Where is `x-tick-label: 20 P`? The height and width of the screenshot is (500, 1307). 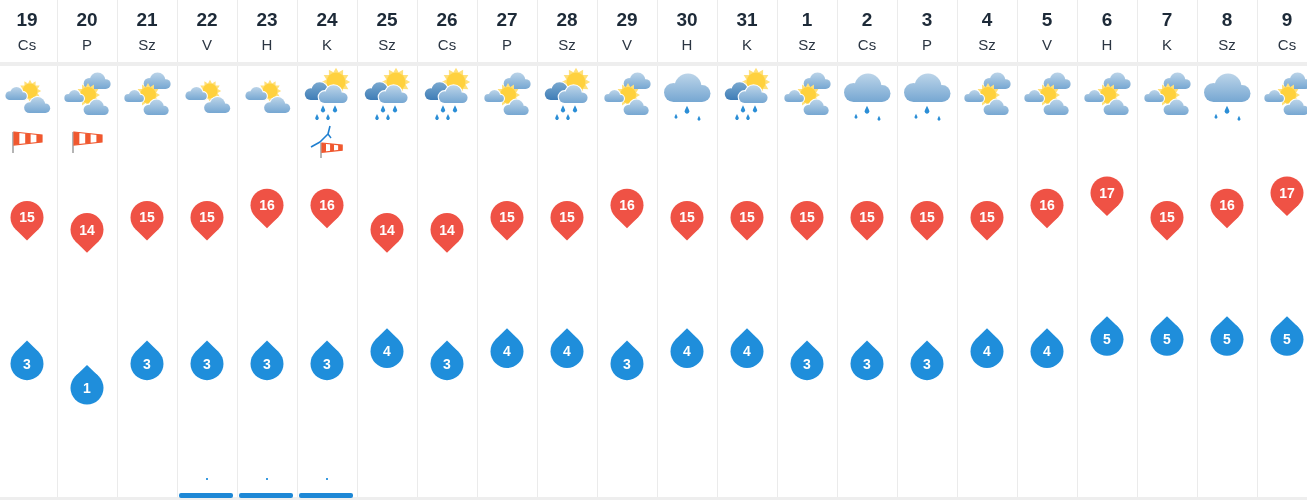
x-tick-label: 20 P is located at coordinates (87, 31).